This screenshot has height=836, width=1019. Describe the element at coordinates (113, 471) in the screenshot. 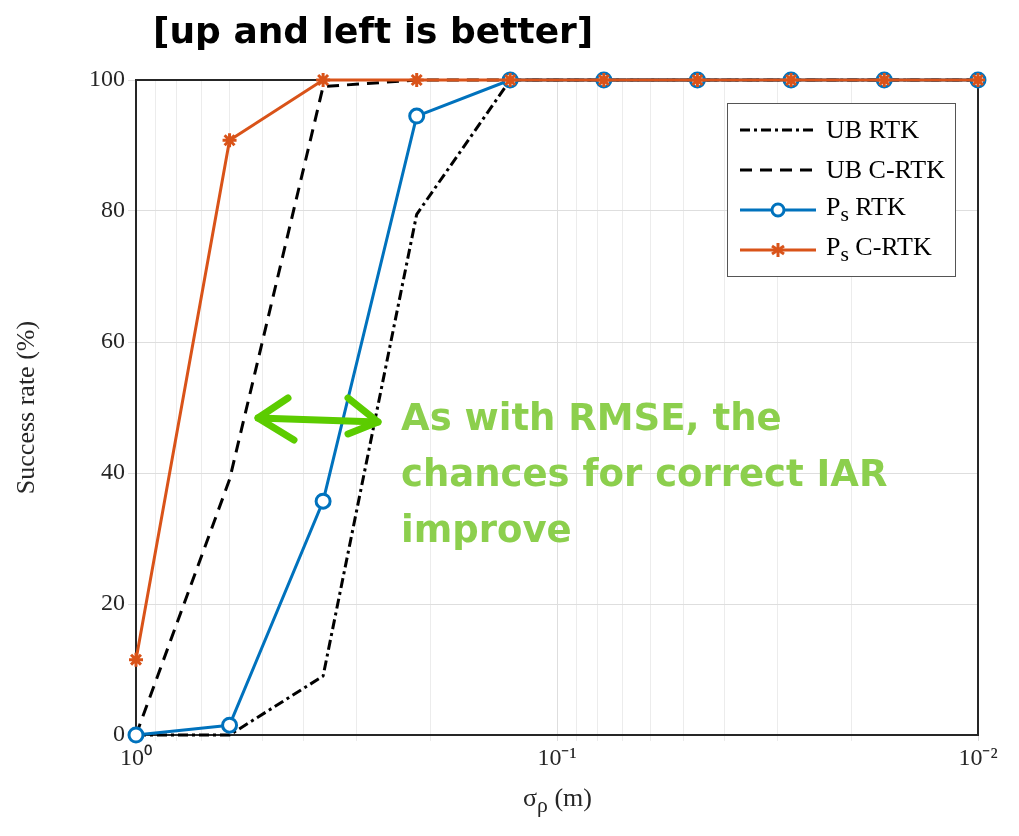

I see `y-tick-label: 40` at that location.